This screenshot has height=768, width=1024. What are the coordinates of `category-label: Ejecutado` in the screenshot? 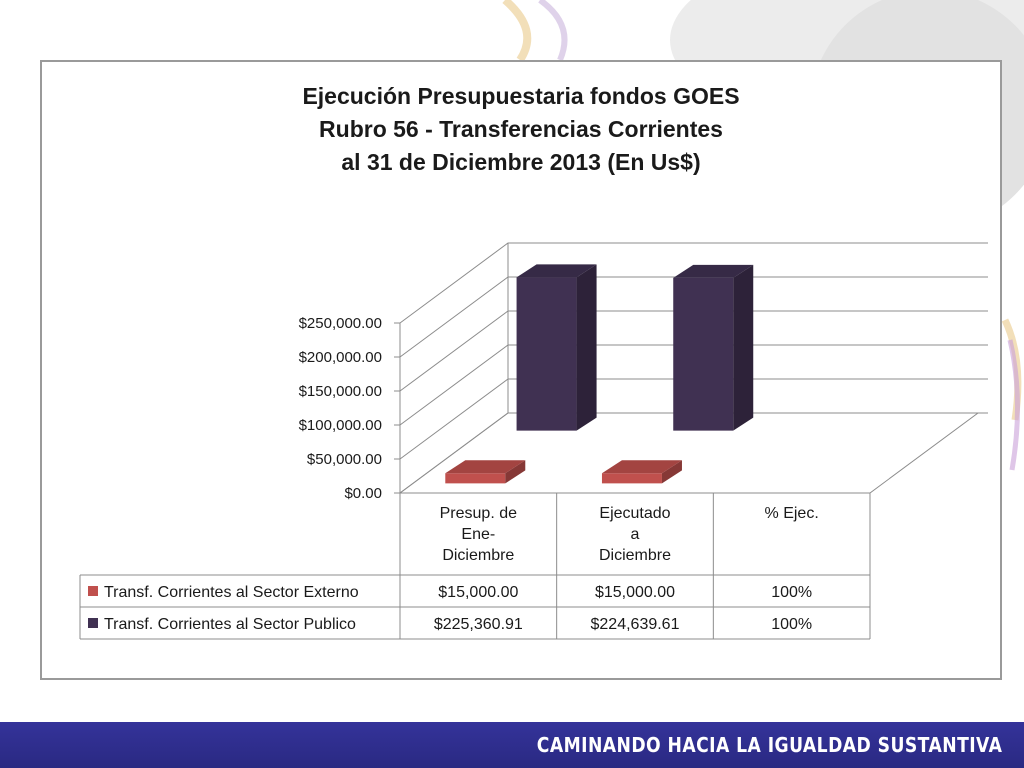 It's located at (634, 513).